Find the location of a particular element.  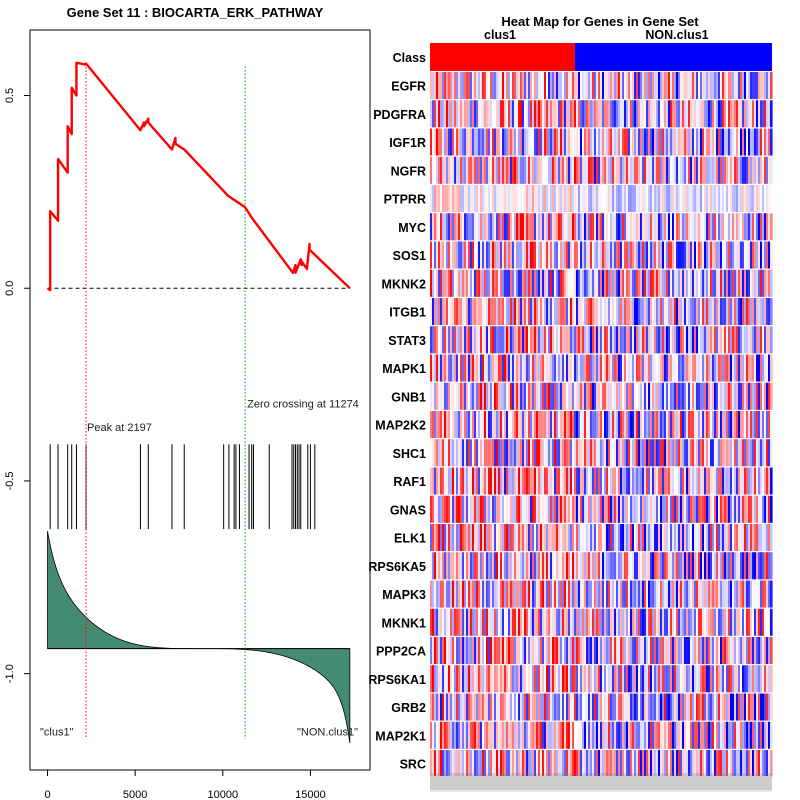

zero-crossing-annotation: Zero crossing at 11274 is located at coordinates (303, 405).